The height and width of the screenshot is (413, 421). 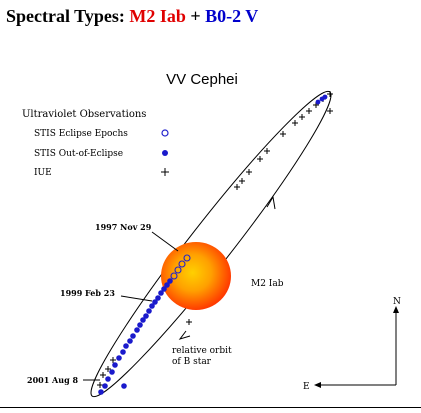 I want to click on date-label-1997: 1997 Nov 29, so click(x=123, y=227).